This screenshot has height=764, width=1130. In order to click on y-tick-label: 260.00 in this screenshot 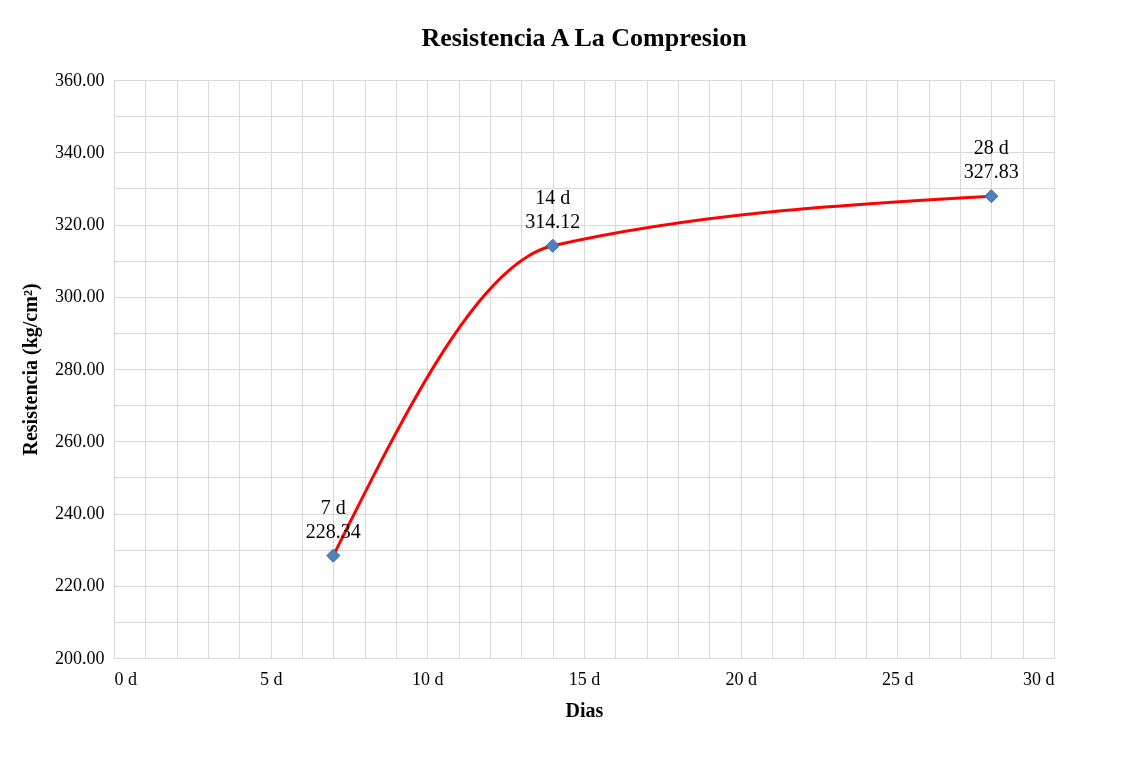, I will do `click(80, 440)`.